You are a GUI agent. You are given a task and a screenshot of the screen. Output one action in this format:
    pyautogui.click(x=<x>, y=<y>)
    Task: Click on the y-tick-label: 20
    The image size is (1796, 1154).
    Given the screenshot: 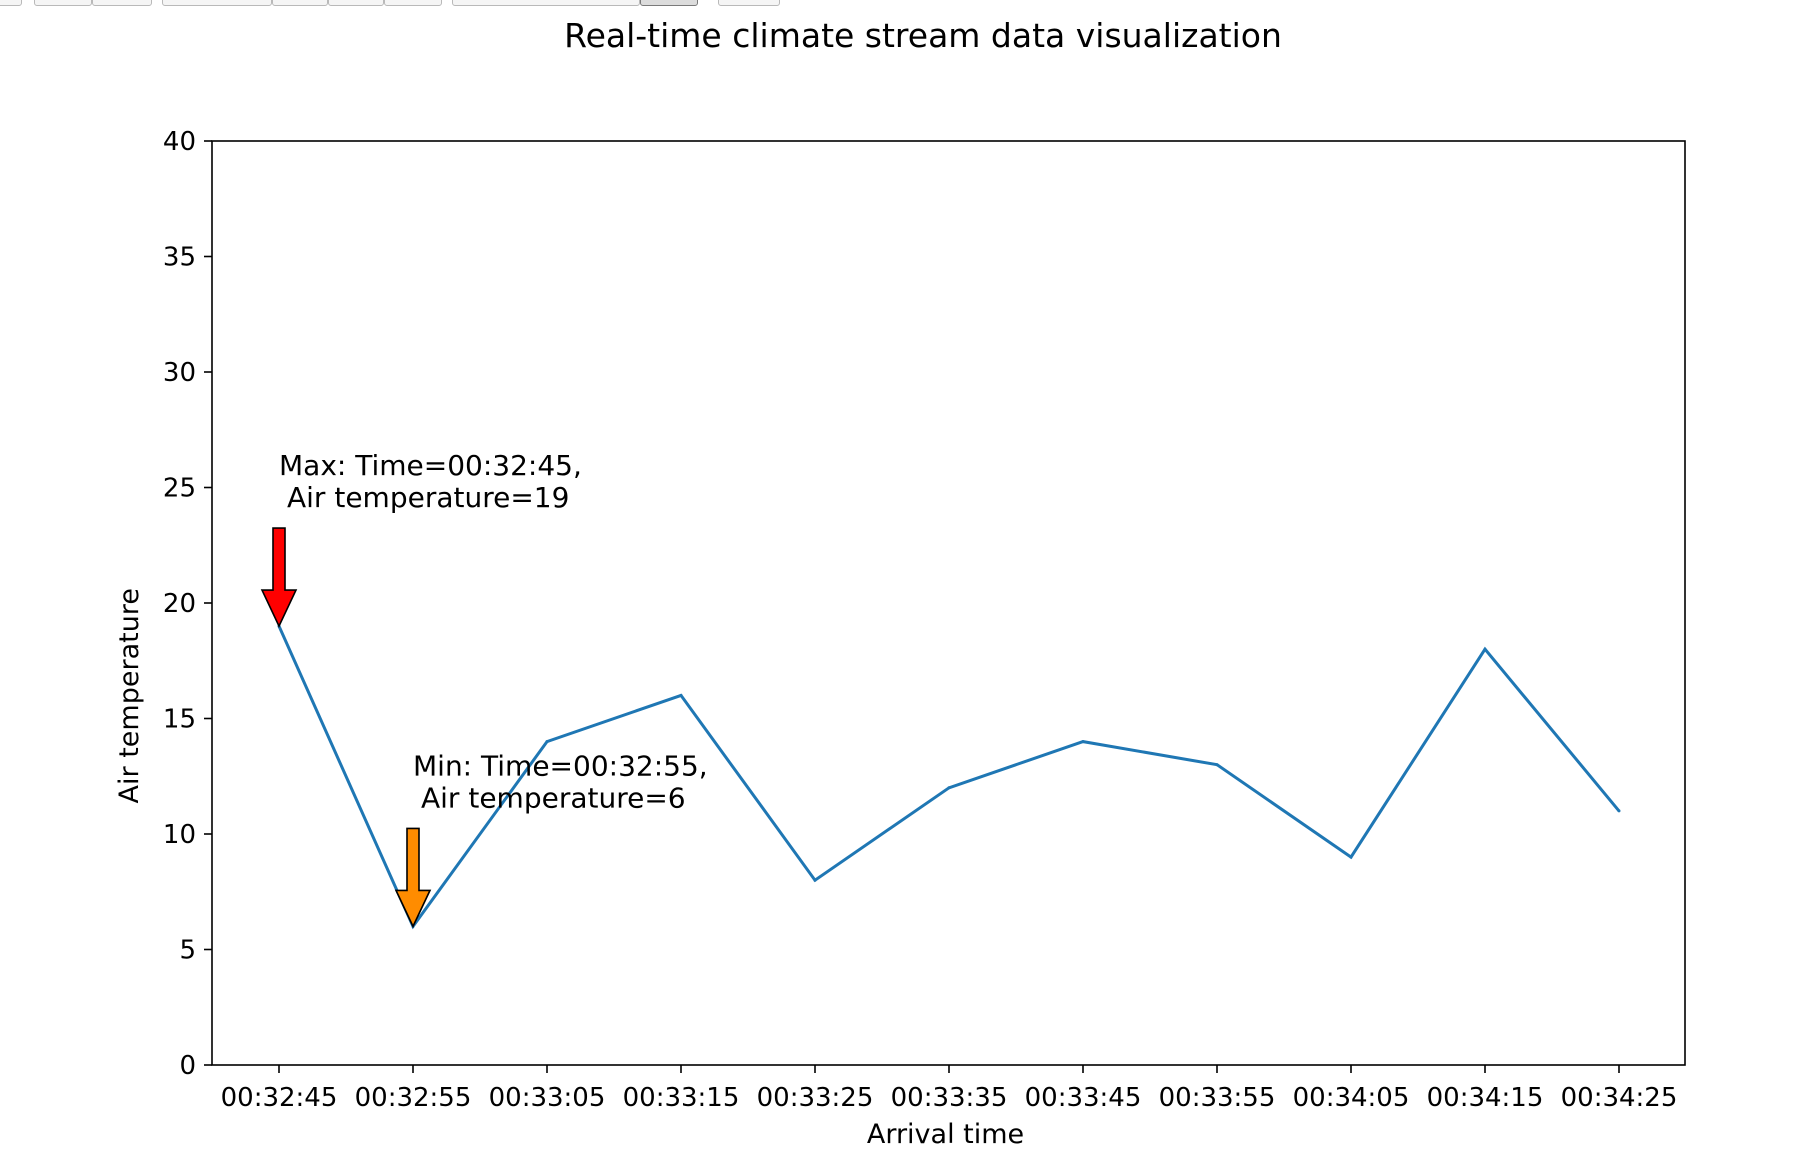 What is the action you would take?
    pyautogui.click(x=179, y=604)
    